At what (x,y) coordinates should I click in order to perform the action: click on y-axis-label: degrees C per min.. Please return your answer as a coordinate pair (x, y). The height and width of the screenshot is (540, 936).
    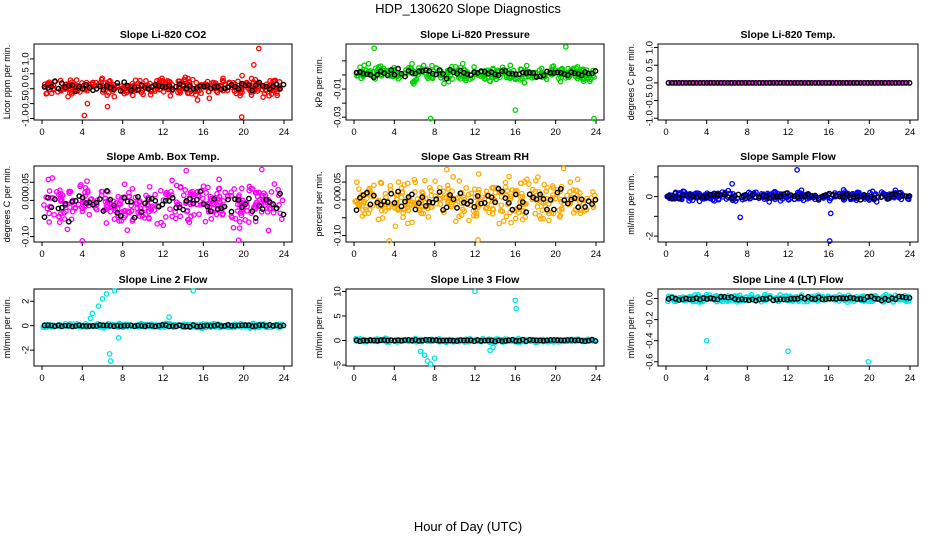
    Looking at the image, I should click on (631, 82).